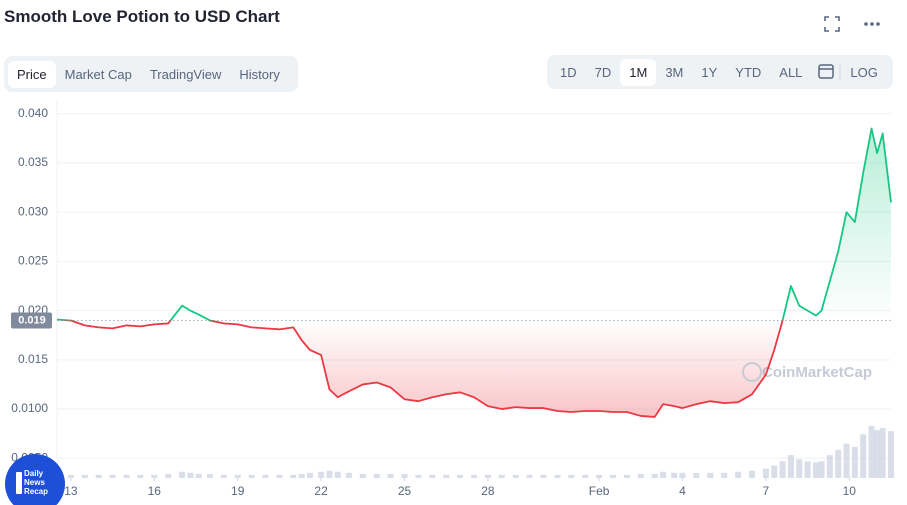  Describe the element at coordinates (98, 74) in the screenshot. I see `tab: Market Cap` at that location.